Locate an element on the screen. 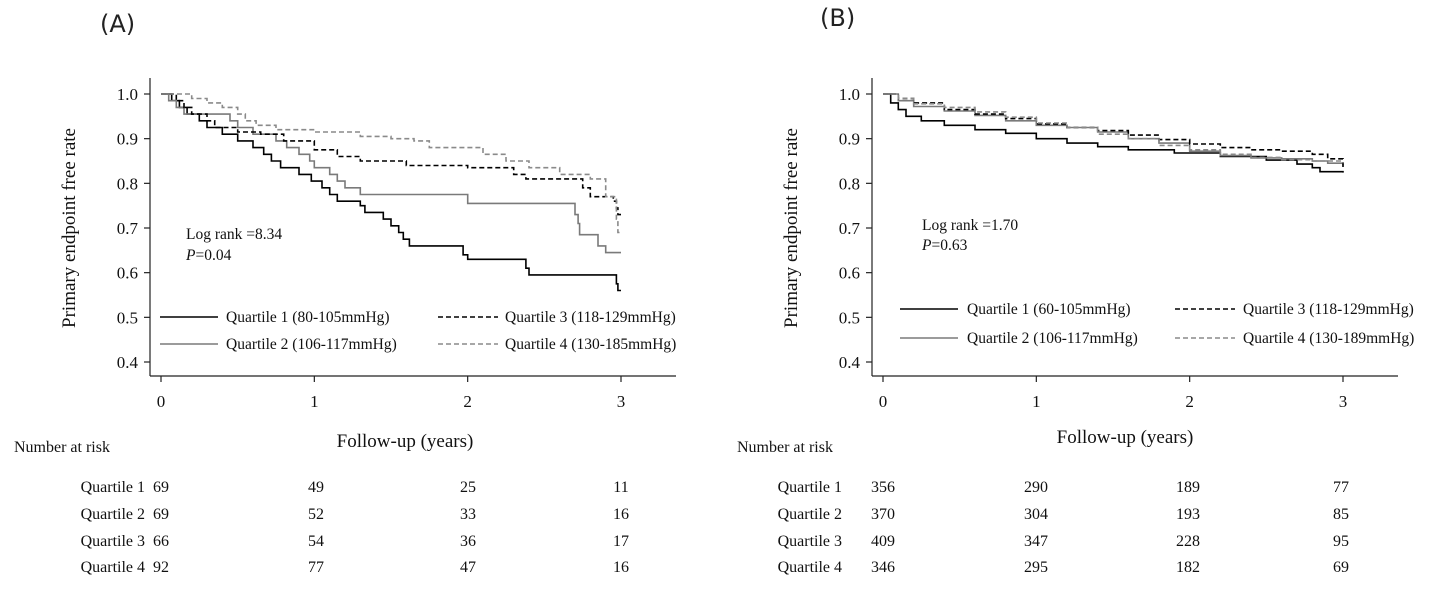  p-value-text: =0.04 is located at coordinates (213, 255).